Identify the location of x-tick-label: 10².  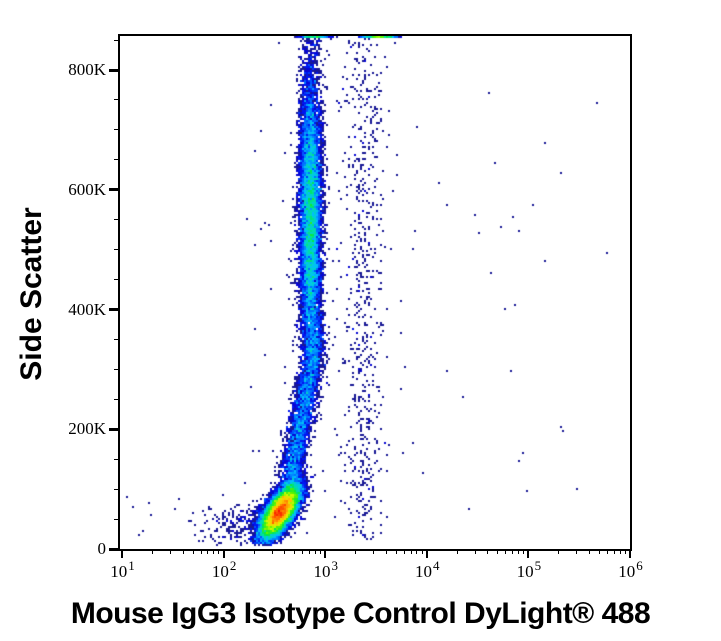
(224, 569).